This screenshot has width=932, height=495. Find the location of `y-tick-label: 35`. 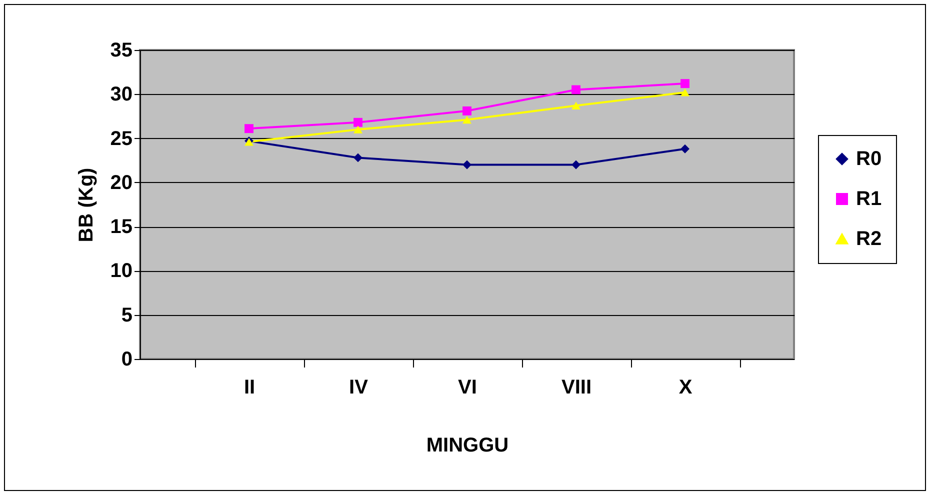

y-tick-label: 35 is located at coordinates (121, 51).